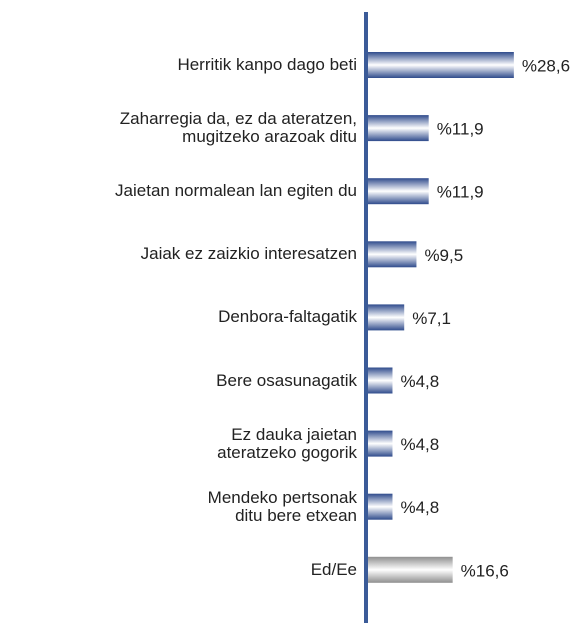  Describe the element at coordinates (546, 65) in the screenshot. I see `value-label: %28,6` at that location.